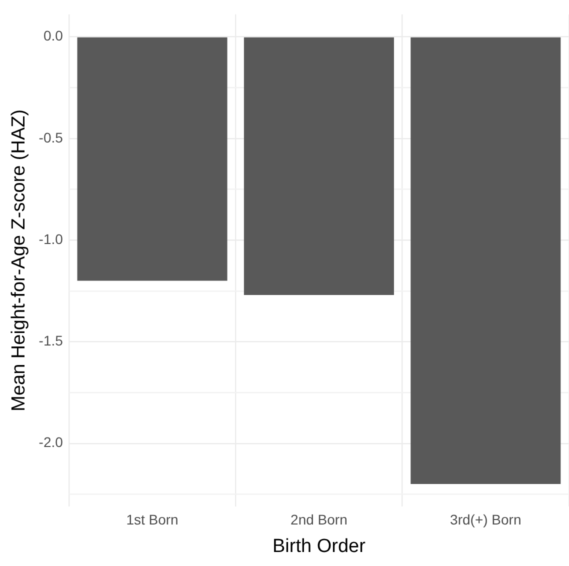  What do you see at coordinates (19, 260) in the screenshot?
I see `y-axis-title: Mean Height-for-Age Z-score (HAZ)` at bounding box center [19, 260].